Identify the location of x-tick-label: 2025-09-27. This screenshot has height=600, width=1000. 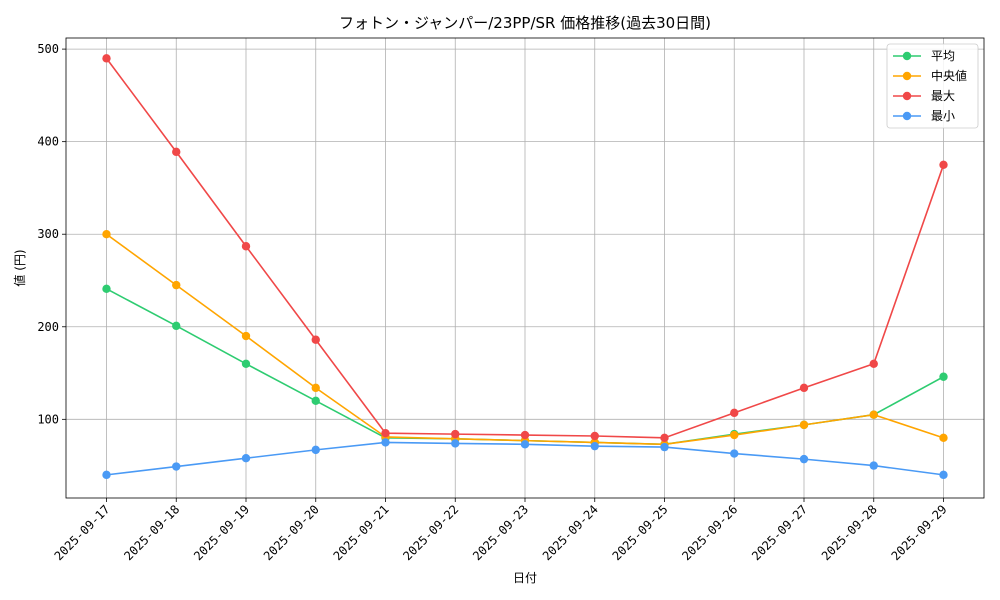
(779, 532).